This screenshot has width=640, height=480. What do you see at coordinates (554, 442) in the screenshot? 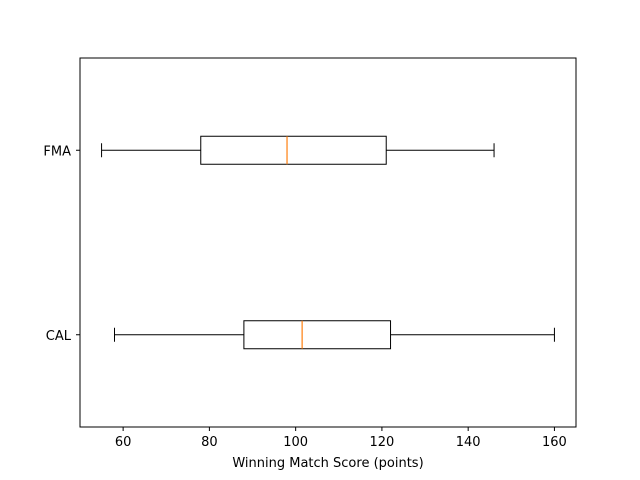
I see `x-tick-label: 160` at bounding box center [554, 442].